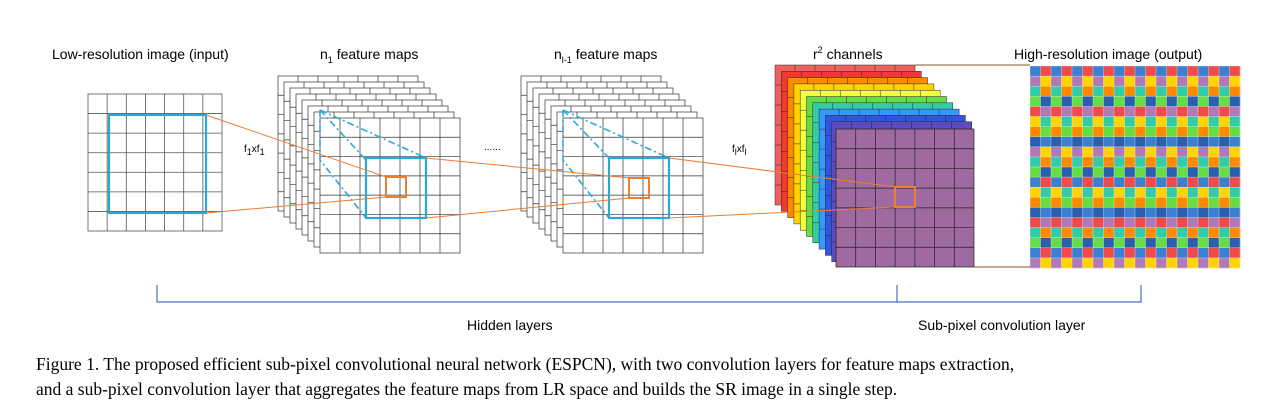  I want to click on label-output: High-resolution image (output), so click(1108, 54).